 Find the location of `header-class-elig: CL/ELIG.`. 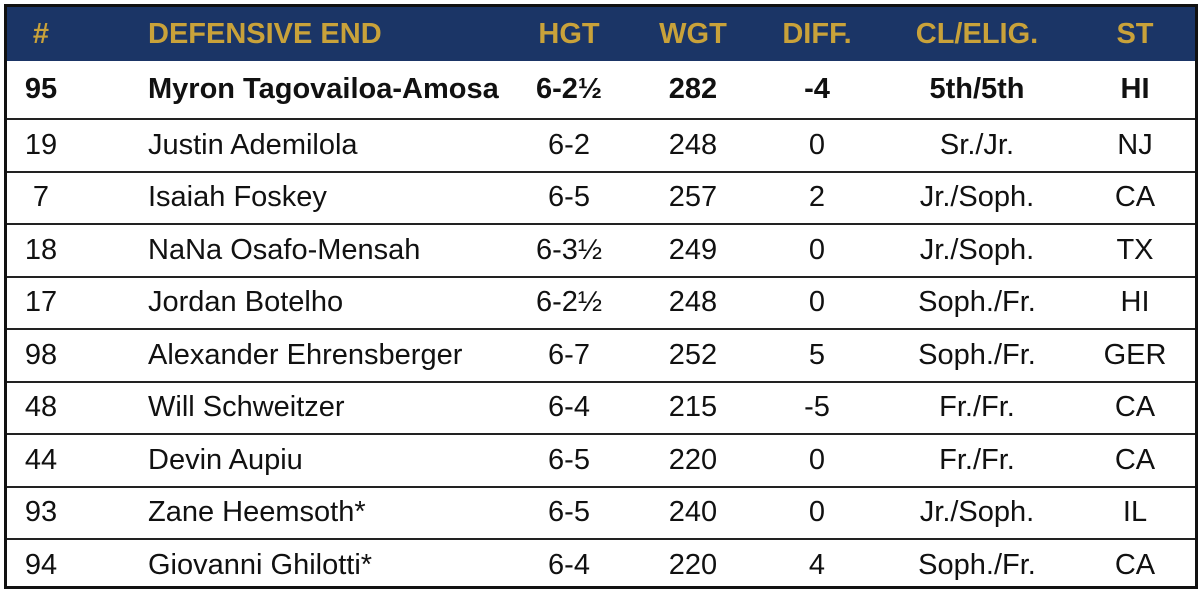

header-class-elig: CL/ELIG. is located at coordinates (977, 33).